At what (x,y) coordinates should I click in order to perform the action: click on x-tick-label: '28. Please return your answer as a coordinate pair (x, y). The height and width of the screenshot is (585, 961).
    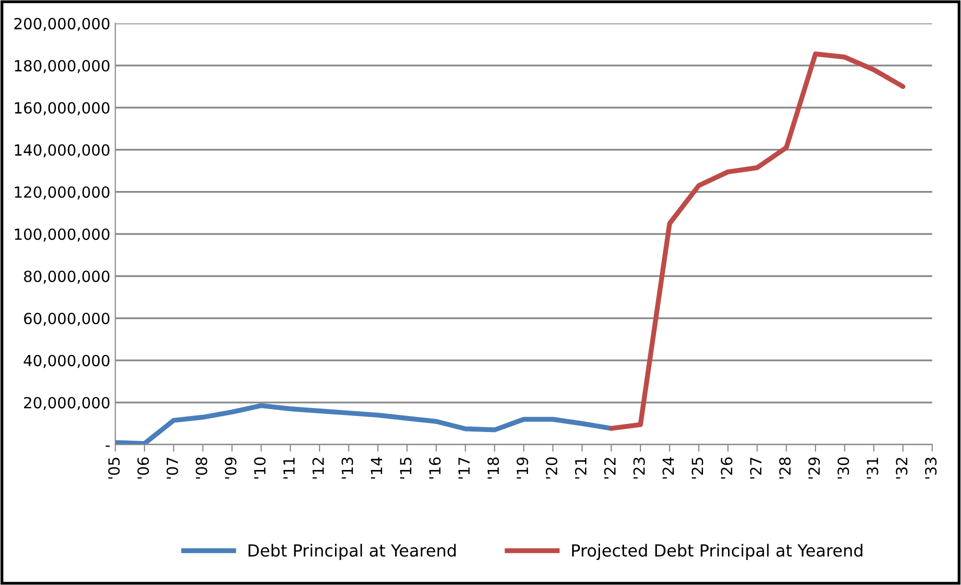
    Looking at the image, I should click on (785, 468).